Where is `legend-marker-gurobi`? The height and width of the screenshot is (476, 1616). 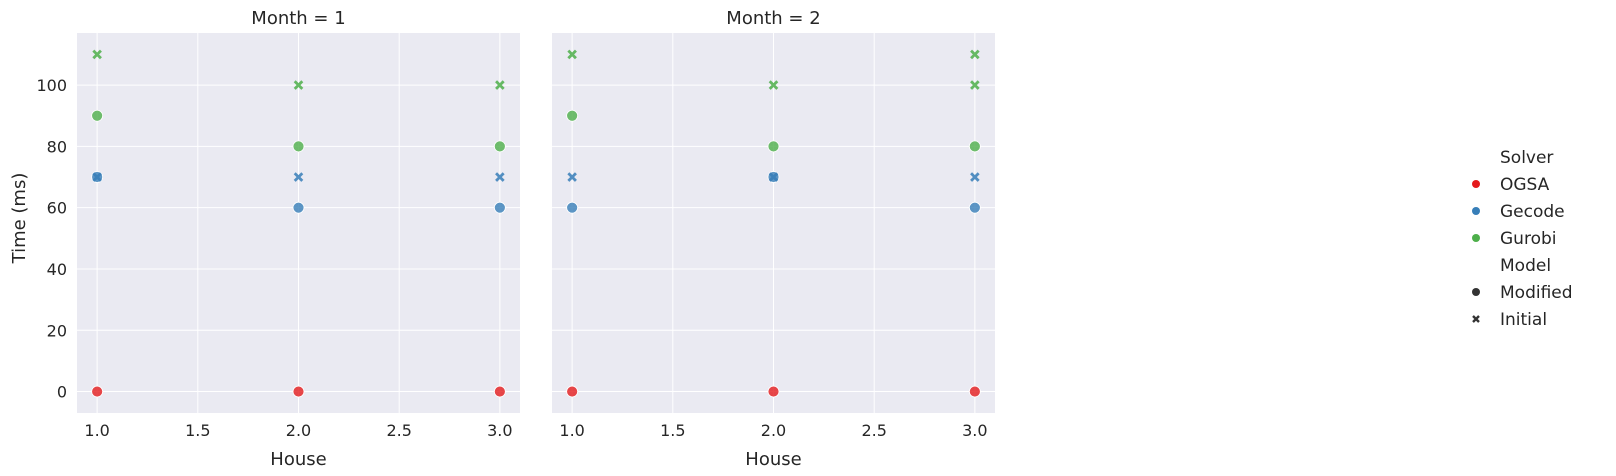 legend-marker-gurobi is located at coordinates (1476, 238).